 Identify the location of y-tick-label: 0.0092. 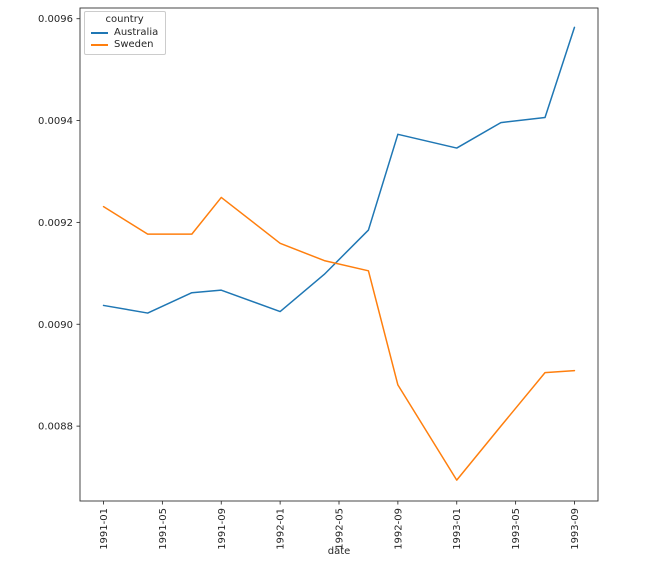
(55, 223).